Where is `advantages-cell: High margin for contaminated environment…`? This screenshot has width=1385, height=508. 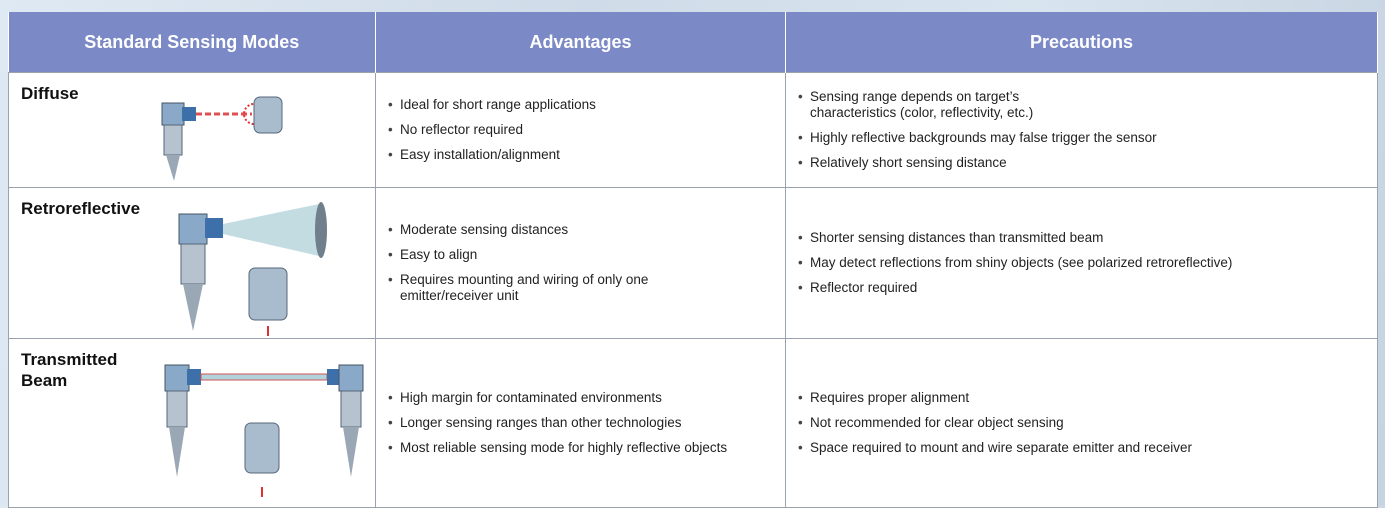 advantages-cell: High margin for contaminated environment… is located at coordinates (580, 423).